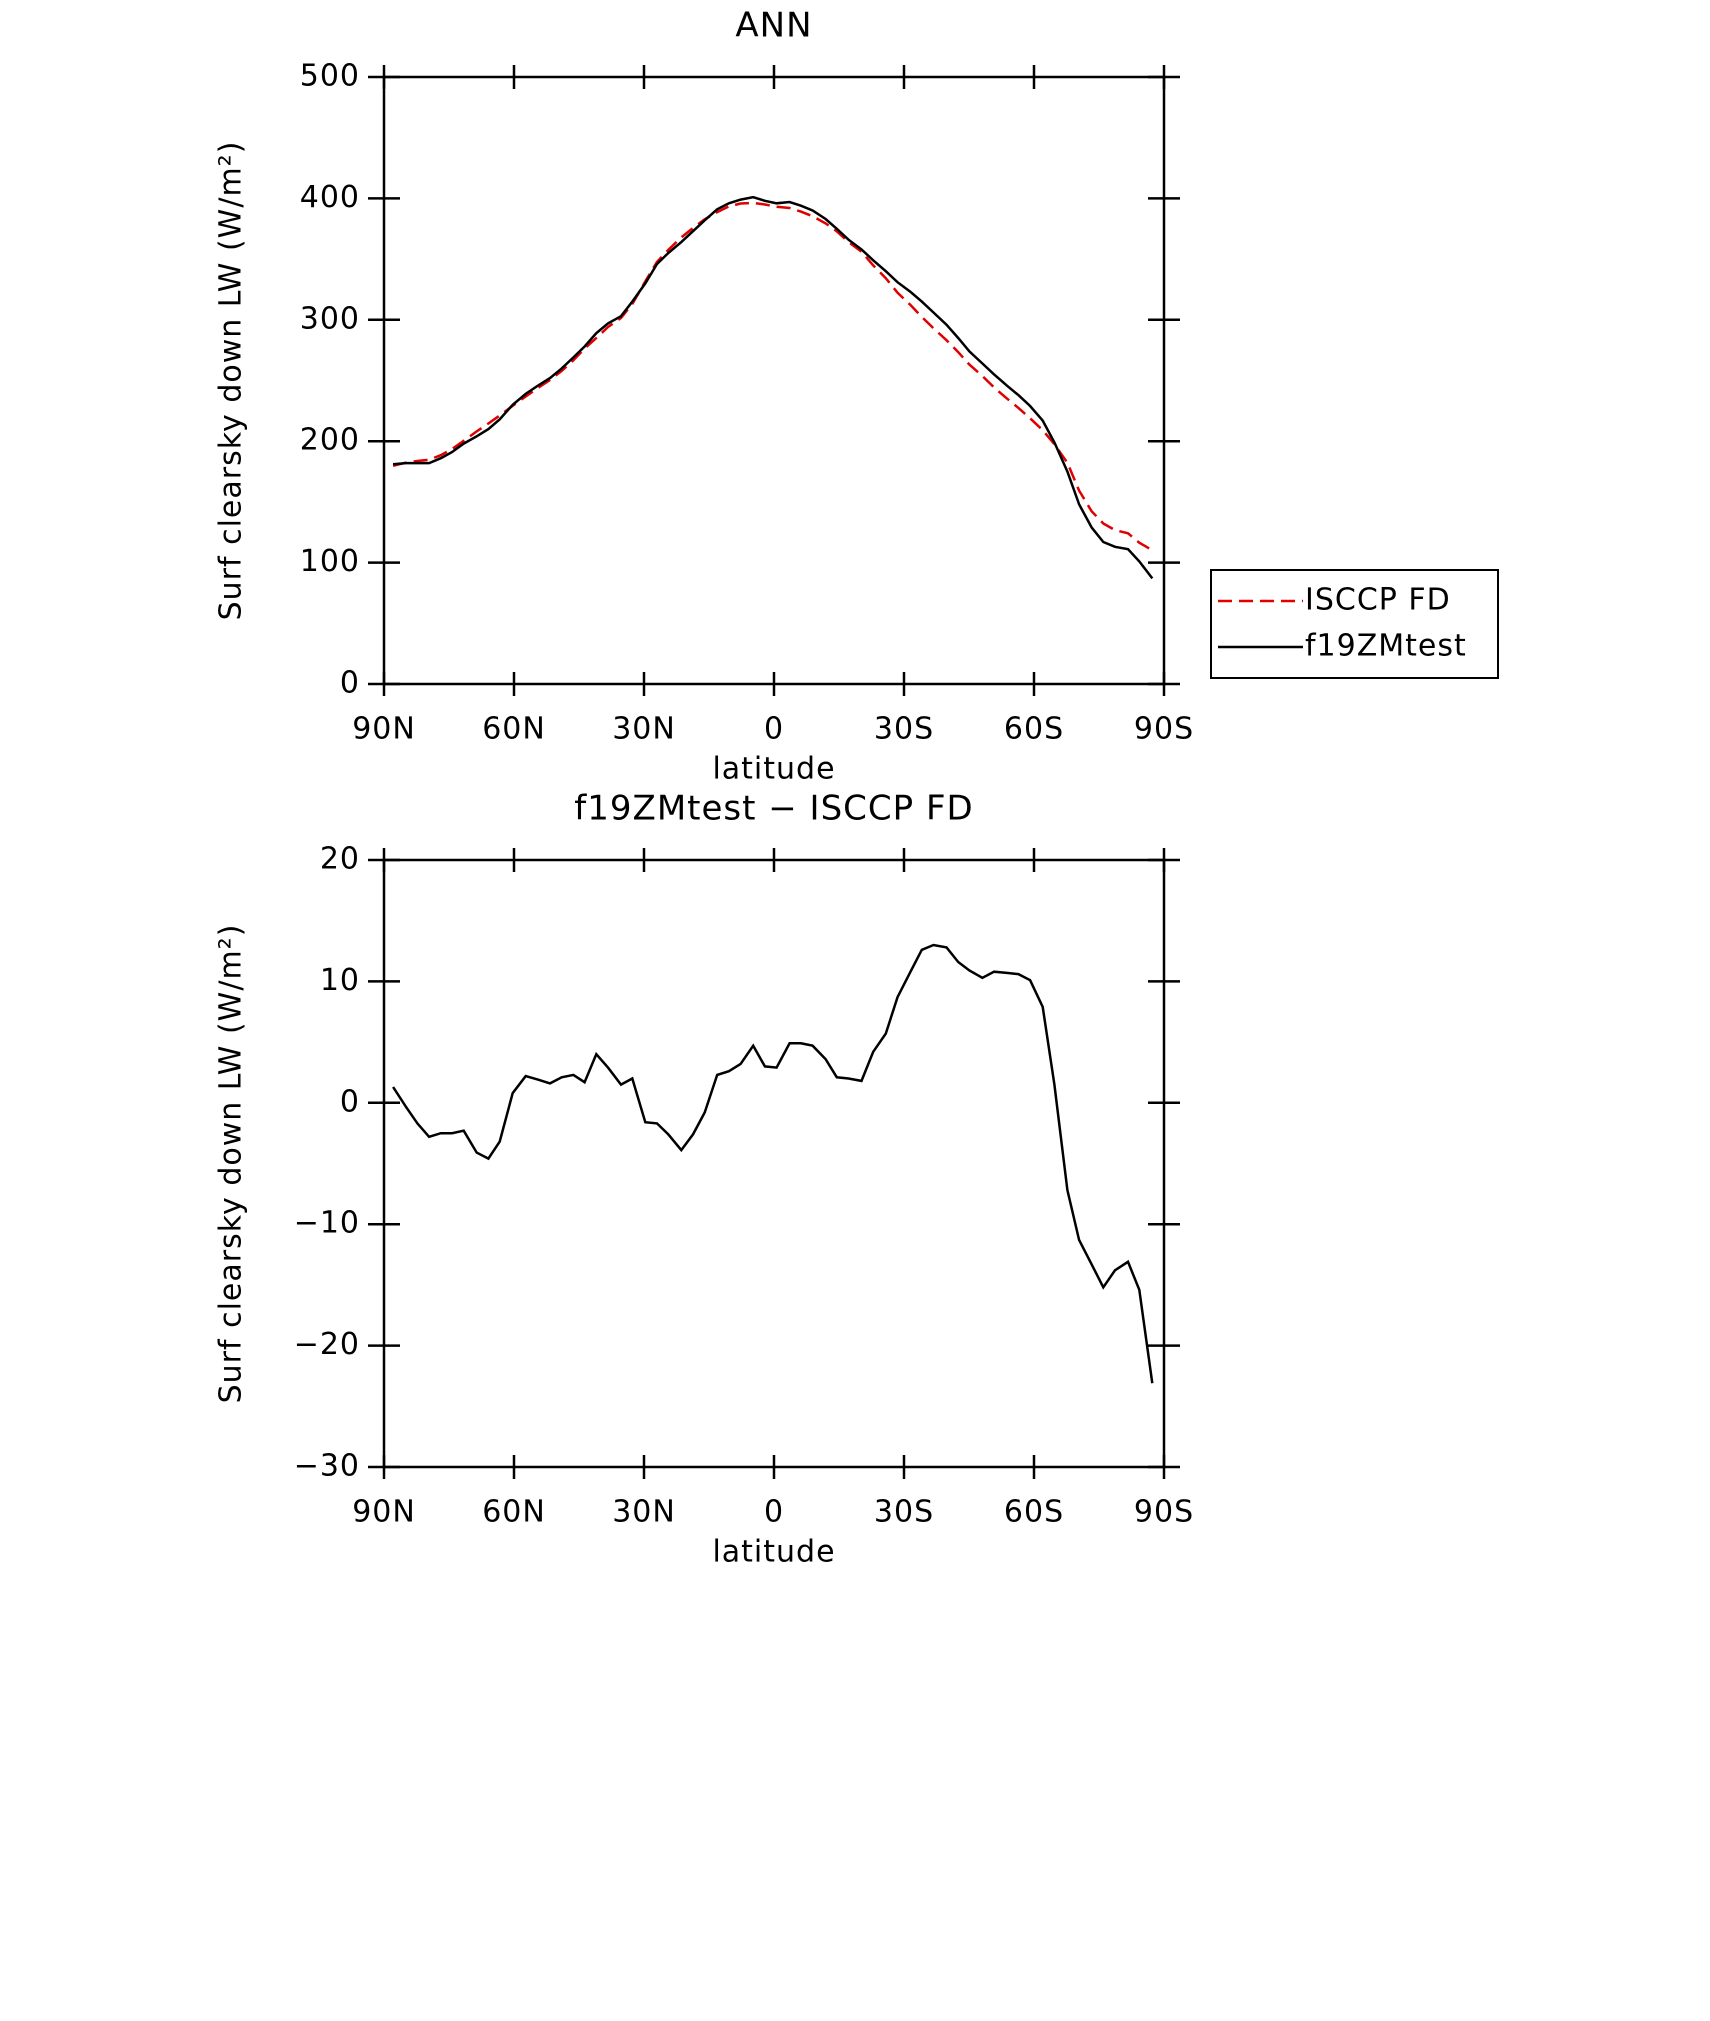 Image resolution: width=1710 pixels, height=2021 pixels. I want to click on y-tick-label: 500, so click(330, 76).